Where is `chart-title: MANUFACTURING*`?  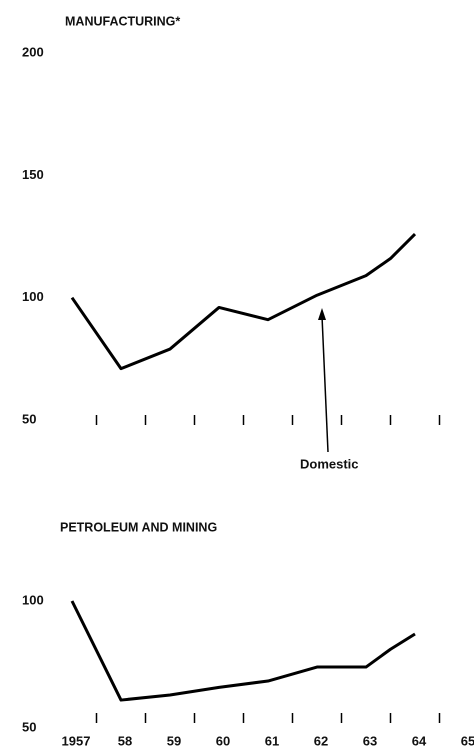 chart-title: MANUFACTURING* is located at coordinates (122, 21).